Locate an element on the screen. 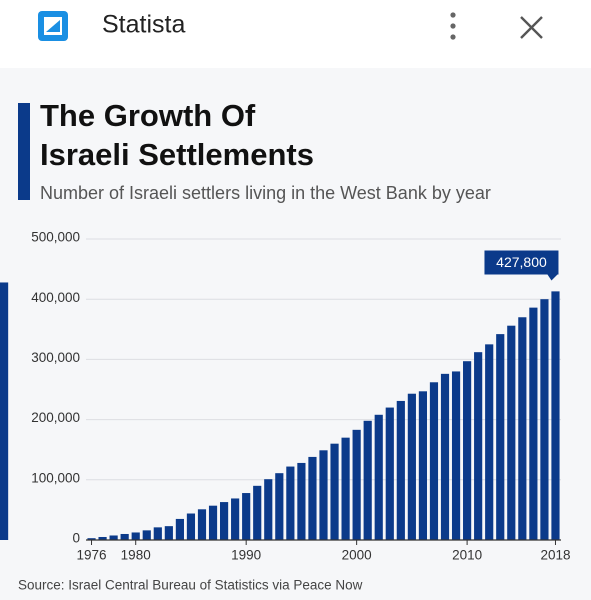  app-icon is located at coordinates (53, 26).